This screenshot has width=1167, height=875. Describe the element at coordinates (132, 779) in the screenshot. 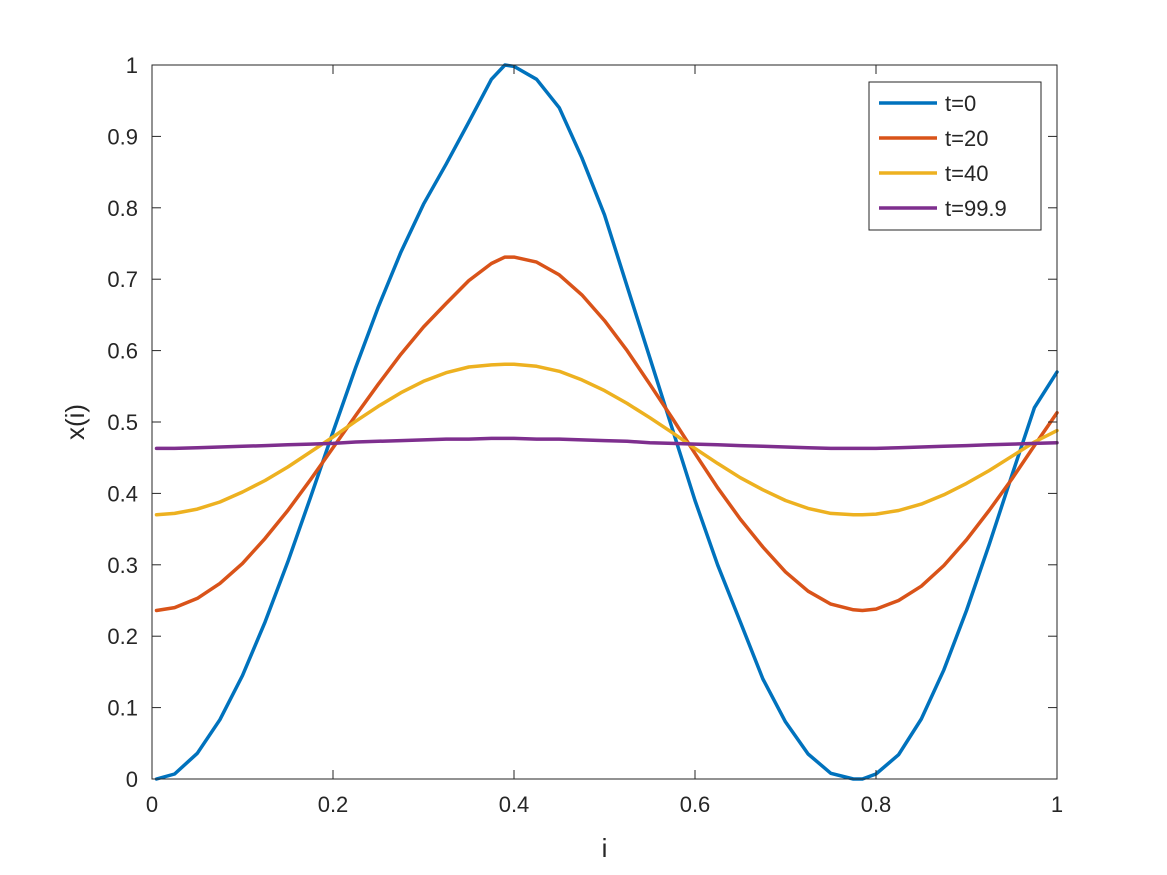

I see `y-tick-label: 0` at that location.